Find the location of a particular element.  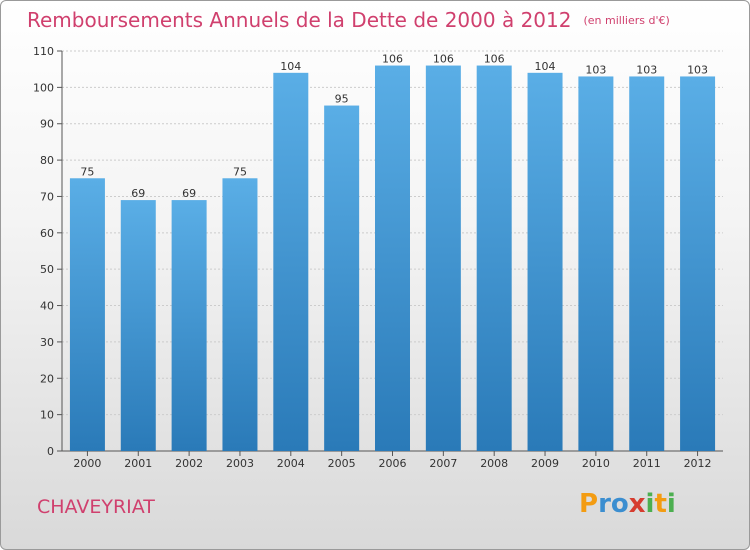

x-tick-label: 2010 is located at coordinates (596, 463).